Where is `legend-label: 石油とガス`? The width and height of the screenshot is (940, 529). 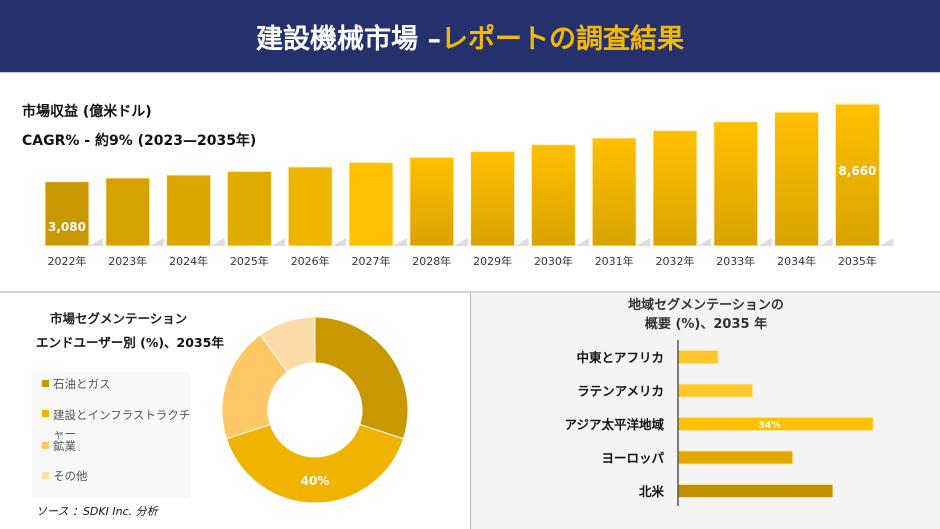
legend-label: 石油とガス is located at coordinates (82, 384).